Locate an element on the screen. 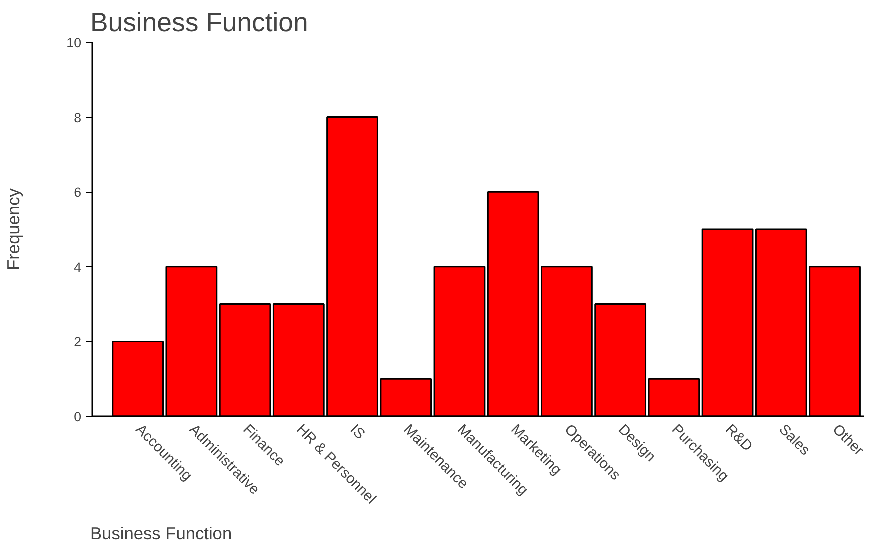  y-tick-label: 6 is located at coordinates (78, 192).